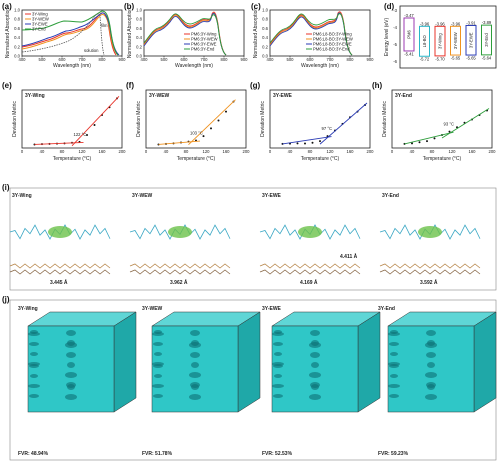  Describe the element at coordinates (442, 119) in the screenshot. I see `axes-h` at that location.